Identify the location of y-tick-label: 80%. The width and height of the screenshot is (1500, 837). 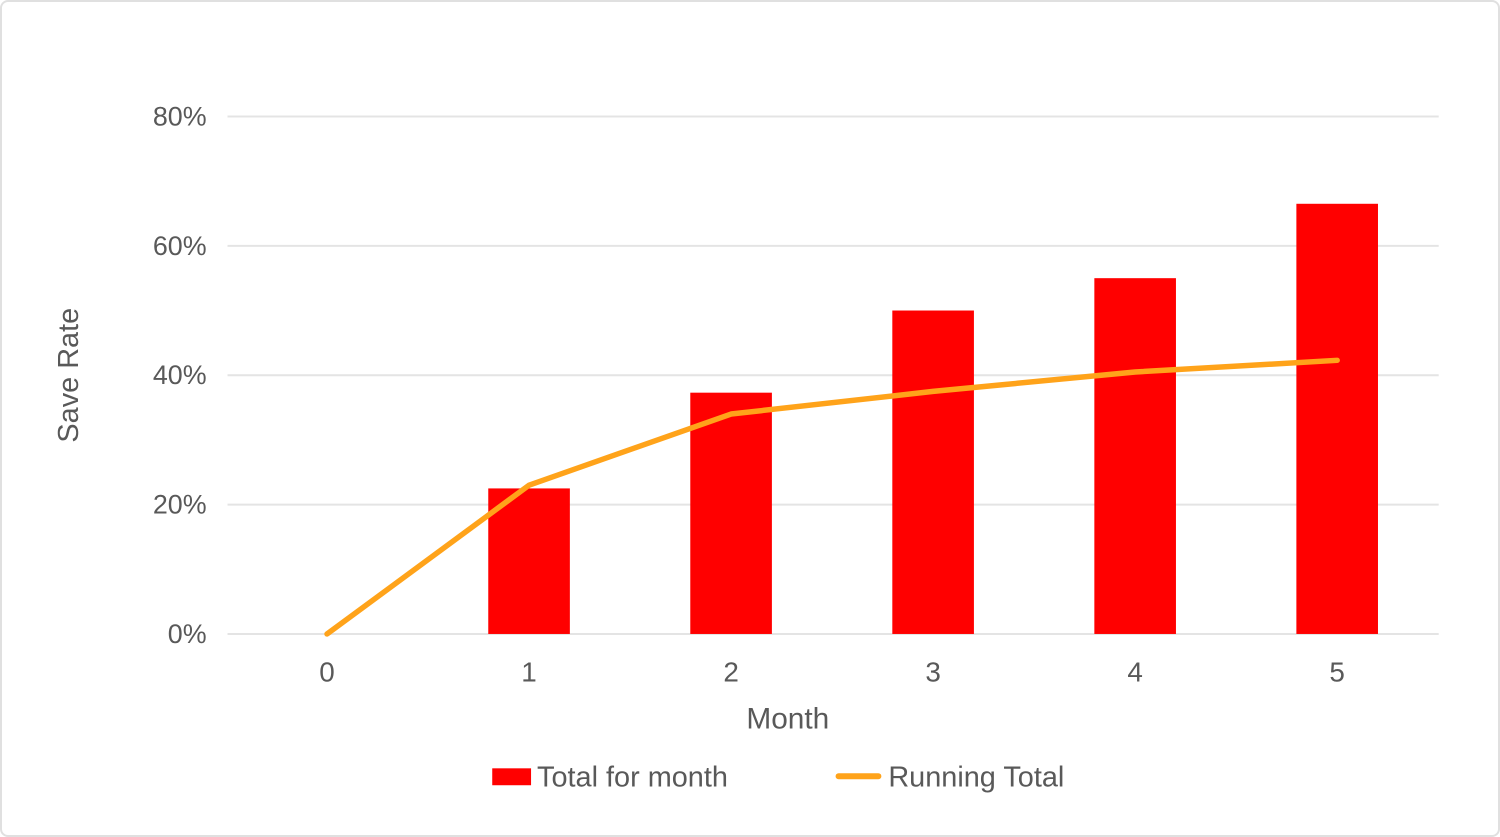
(180, 116).